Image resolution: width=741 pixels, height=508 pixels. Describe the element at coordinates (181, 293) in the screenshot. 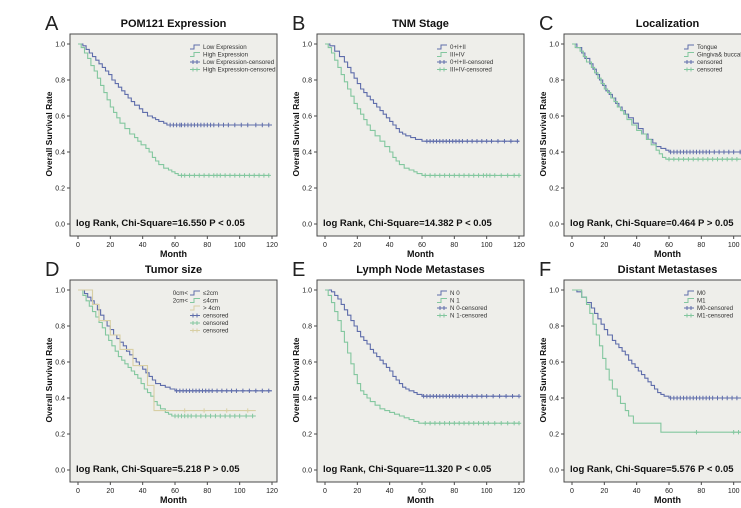

I see `svg-text: 0cm<` at that location.